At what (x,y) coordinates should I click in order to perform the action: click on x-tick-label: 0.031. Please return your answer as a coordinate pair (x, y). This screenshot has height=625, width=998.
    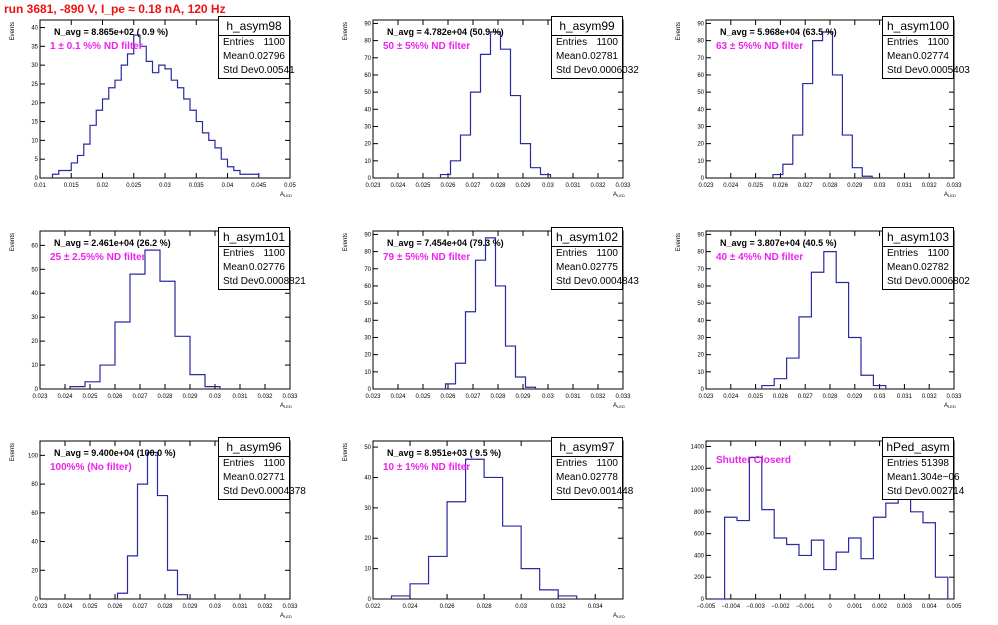
    Looking at the image, I should click on (905, 186).